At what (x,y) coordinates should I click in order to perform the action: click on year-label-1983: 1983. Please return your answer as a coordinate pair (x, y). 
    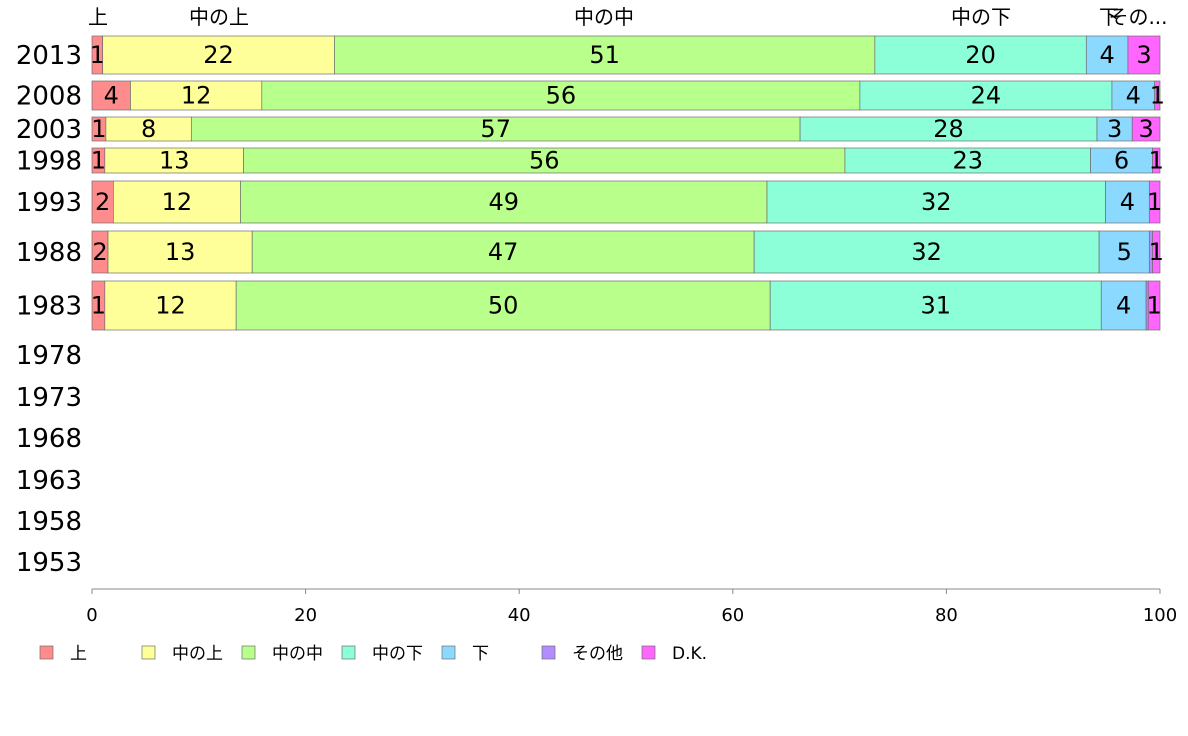
    Looking at the image, I should click on (49, 307).